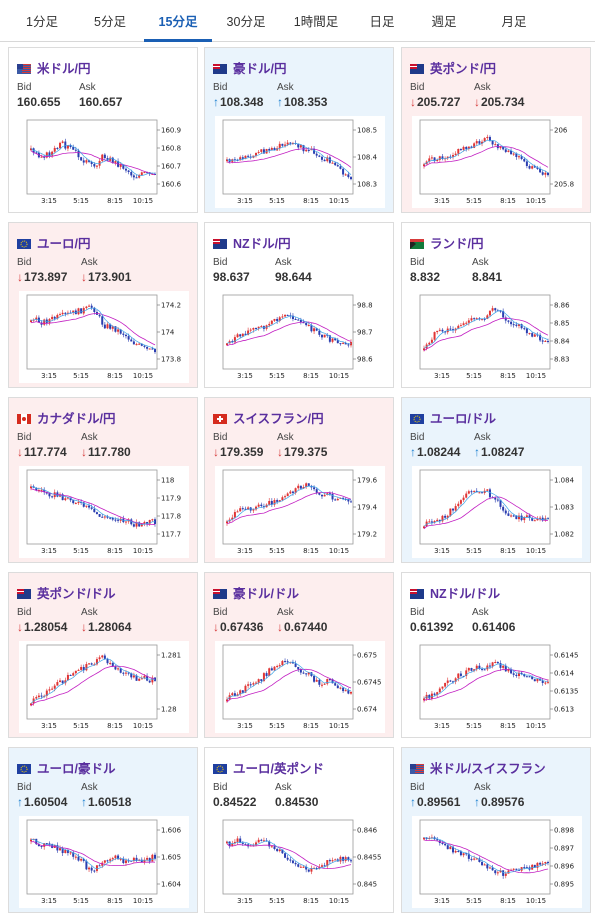  I want to click on pair-title-link: ランド/円, so click(446, 242).